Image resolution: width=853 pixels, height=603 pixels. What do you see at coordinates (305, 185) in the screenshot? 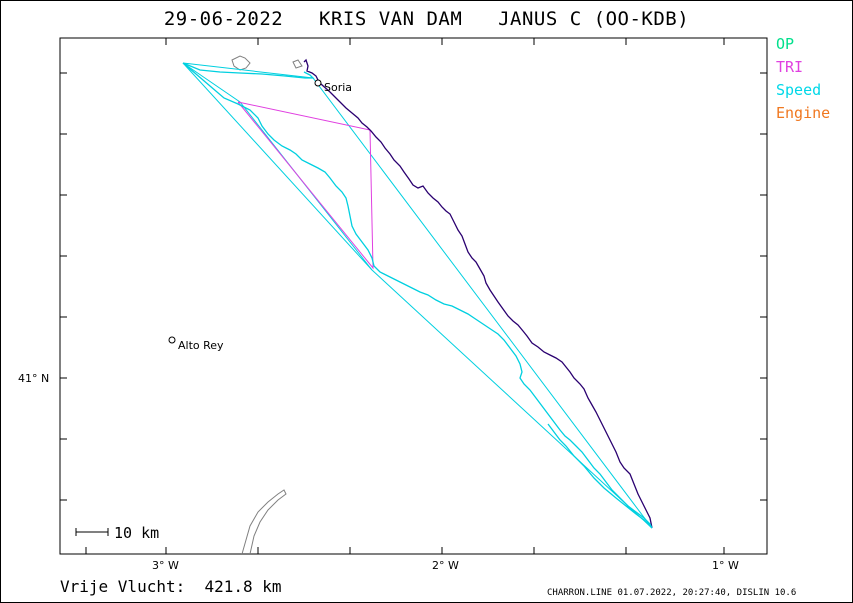
I see `triangle-route` at bounding box center [305, 185].